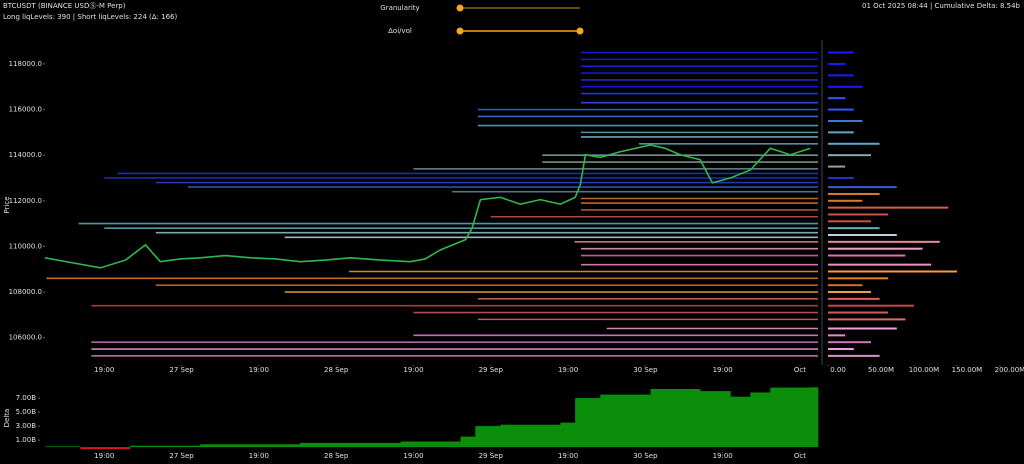 The height and width of the screenshot is (464, 1024). Describe the element at coordinates (26, 398) in the screenshot. I see `y-tick-label: 7.00B` at that location.